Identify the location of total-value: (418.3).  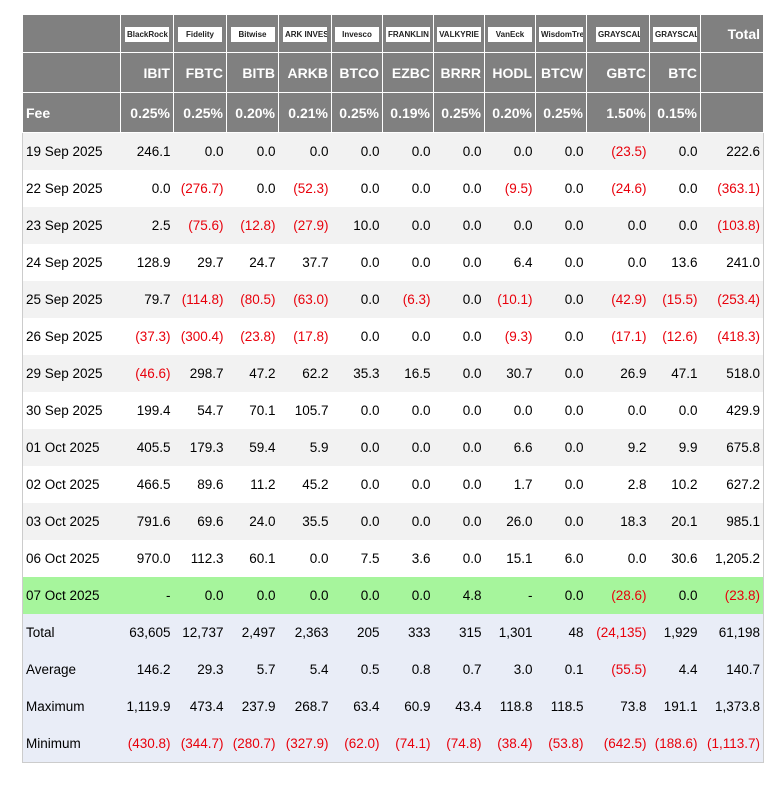
(732, 336).